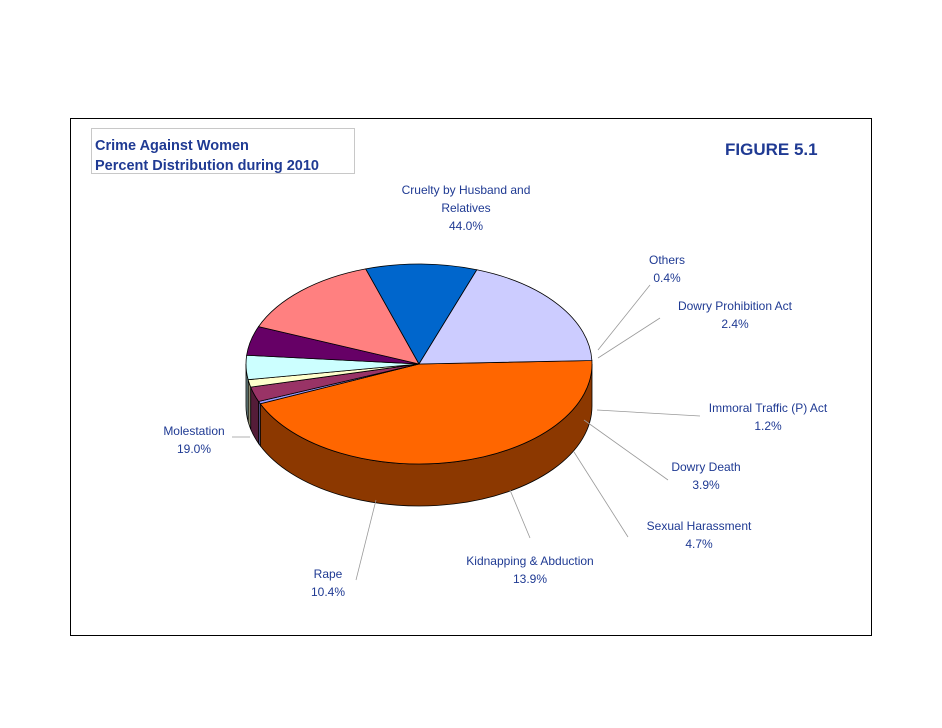  What do you see at coordinates (667, 260) in the screenshot?
I see `slice-label-others: Others` at bounding box center [667, 260].